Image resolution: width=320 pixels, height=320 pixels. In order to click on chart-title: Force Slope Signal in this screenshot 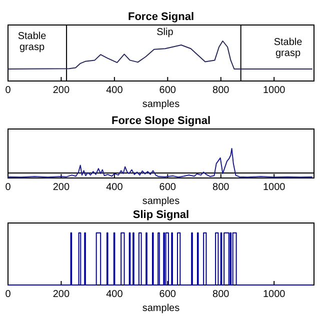, I will do `click(161, 121)`.